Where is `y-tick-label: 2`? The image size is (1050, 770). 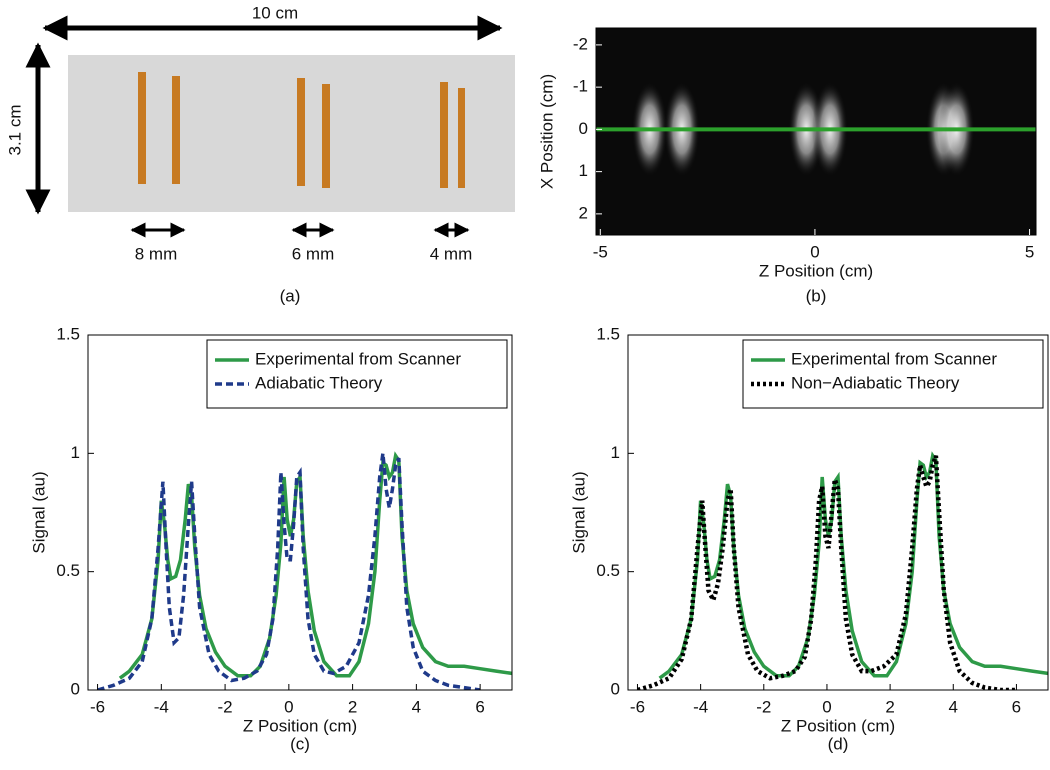
y-tick-label: 2 is located at coordinates (583, 212).